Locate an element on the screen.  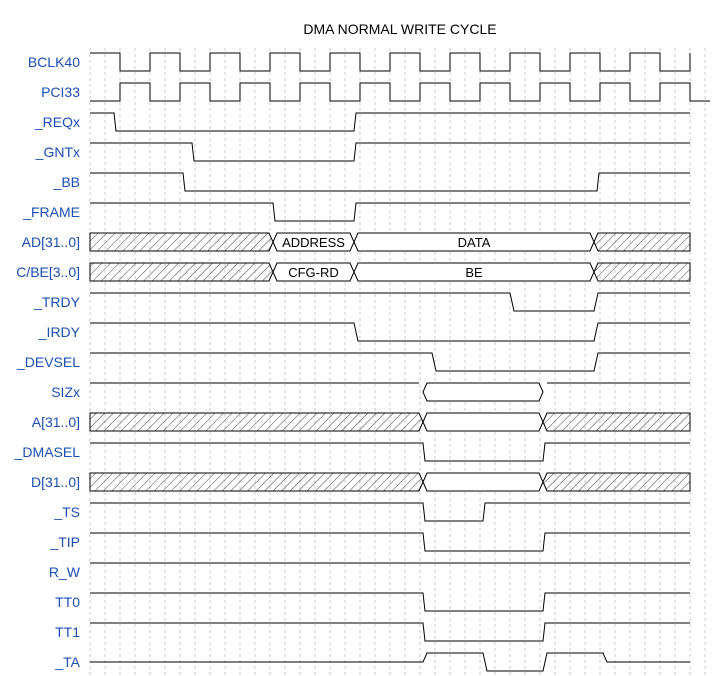
signal-irdy: _IRDY is located at coordinates (364, 332).